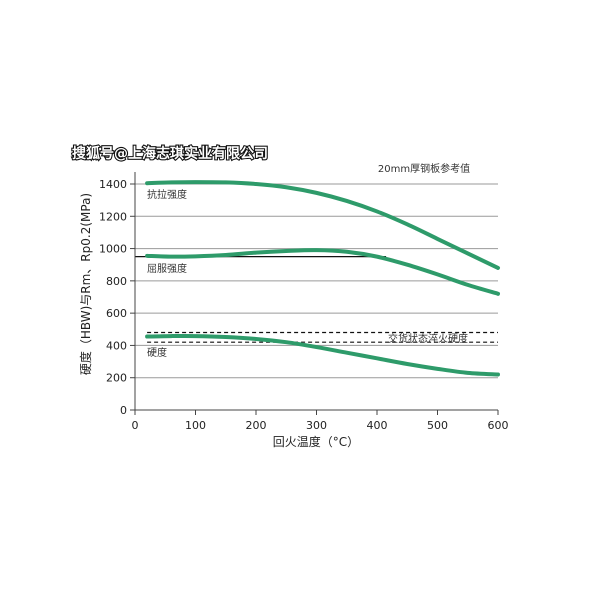 Image resolution: width=600 pixels, height=604 pixels. Describe the element at coordinates (437, 425) in the screenshot. I see `x-tick-label: 500` at that location.